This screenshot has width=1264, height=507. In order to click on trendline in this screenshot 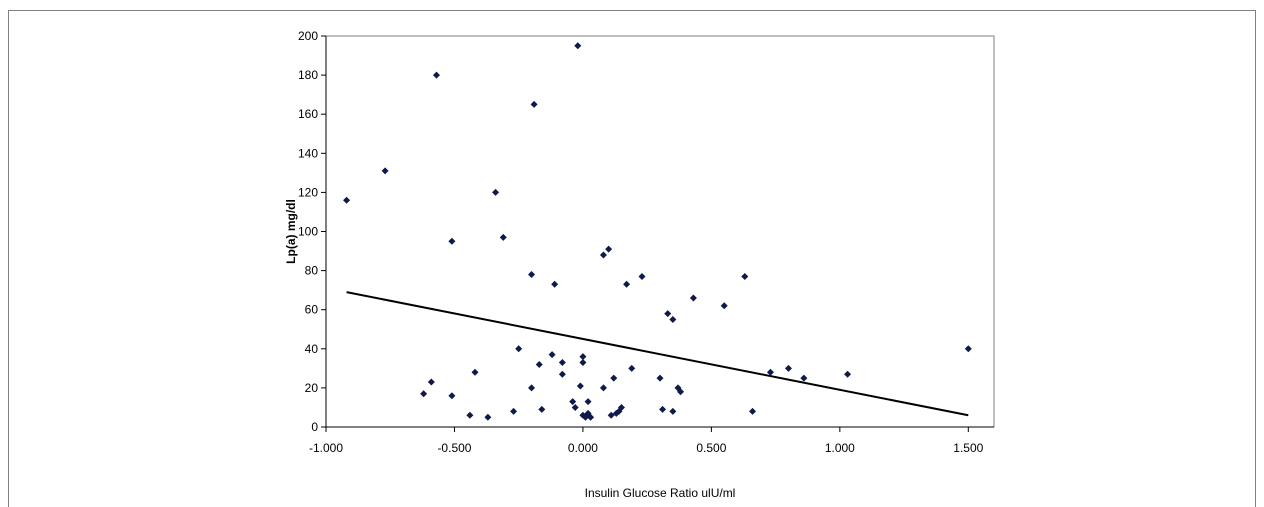, I will do `click(657, 354)`.